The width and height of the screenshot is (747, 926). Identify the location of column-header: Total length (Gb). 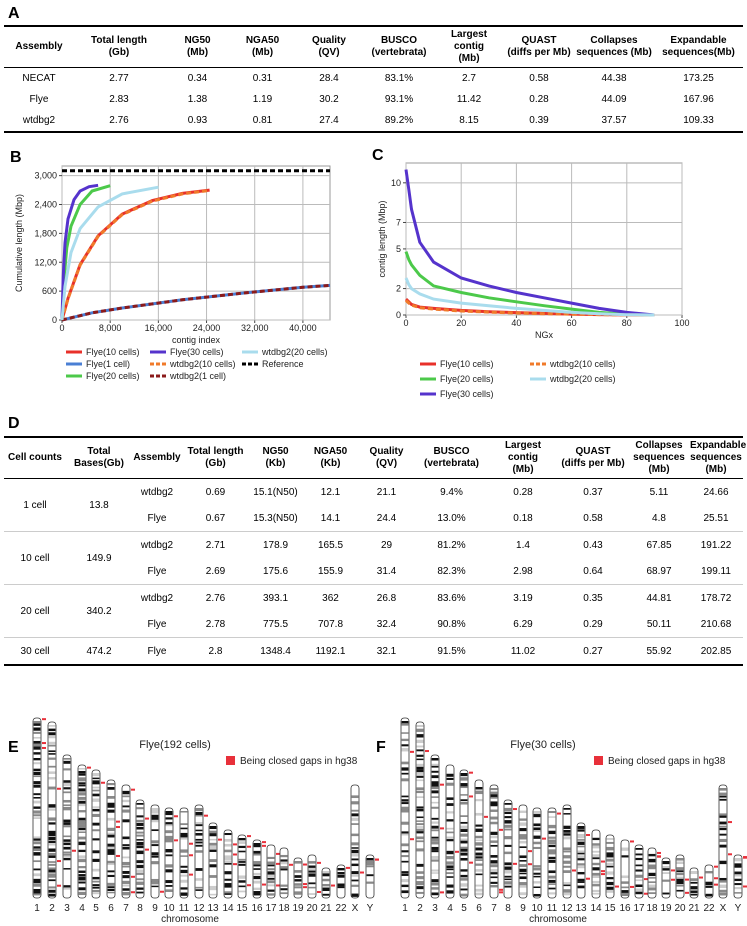
(215, 458).